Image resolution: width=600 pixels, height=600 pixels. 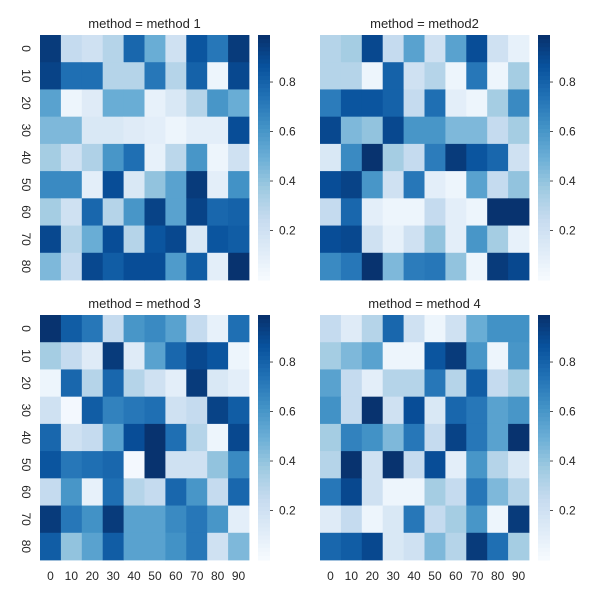 What do you see at coordinates (519, 212) in the screenshot?
I see `heatmap-cell-r6-c9` at bounding box center [519, 212].